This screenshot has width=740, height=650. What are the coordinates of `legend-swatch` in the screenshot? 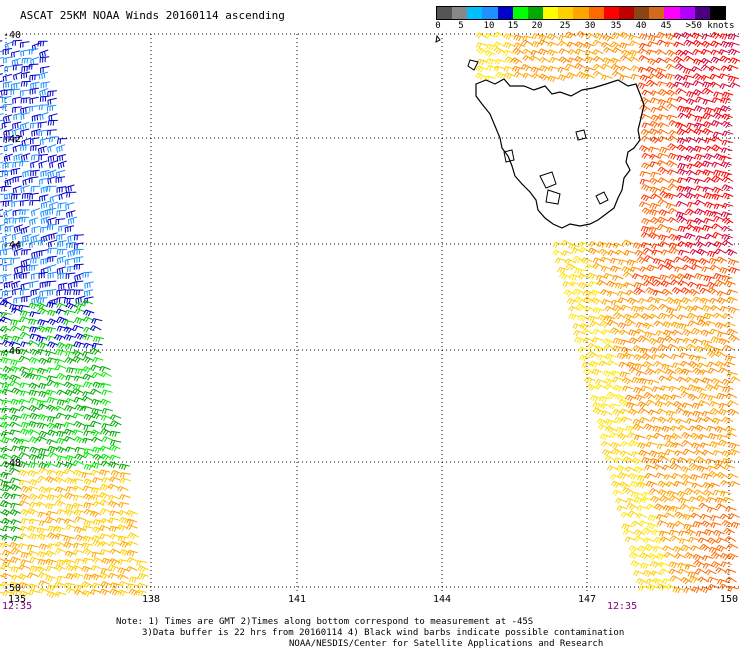 It's located at (490, 13).